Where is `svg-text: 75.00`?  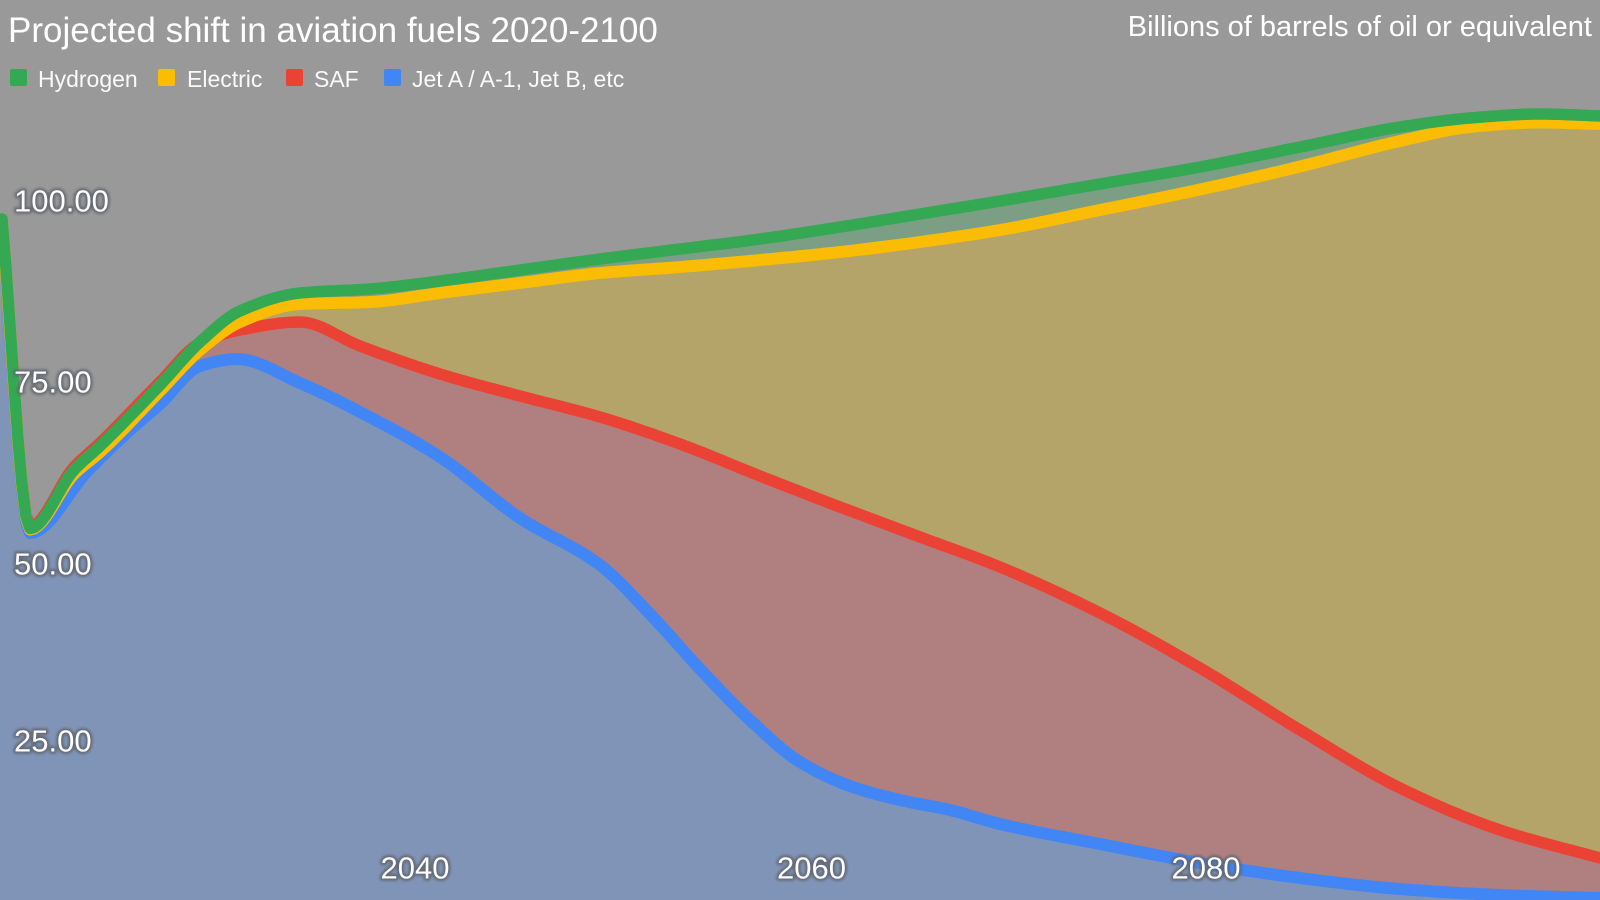 svg-text: 75.00 is located at coordinates (53, 382).